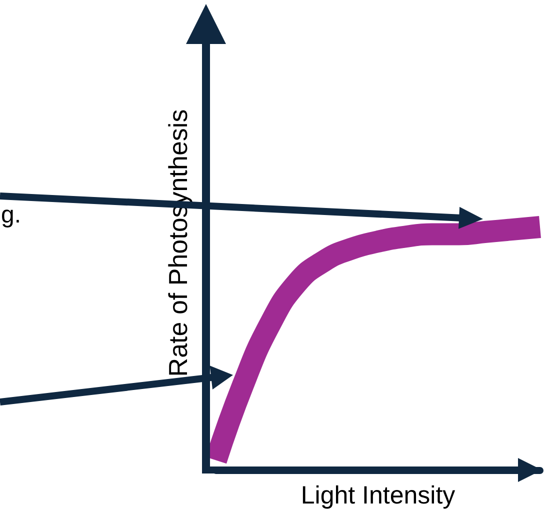 The width and height of the screenshot is (552, 512). What do you see at coordinates (178, 243) in the screenshot?
I see `y-axis-title: Rate of Photosynthesis` at bounding box center [178, 243].